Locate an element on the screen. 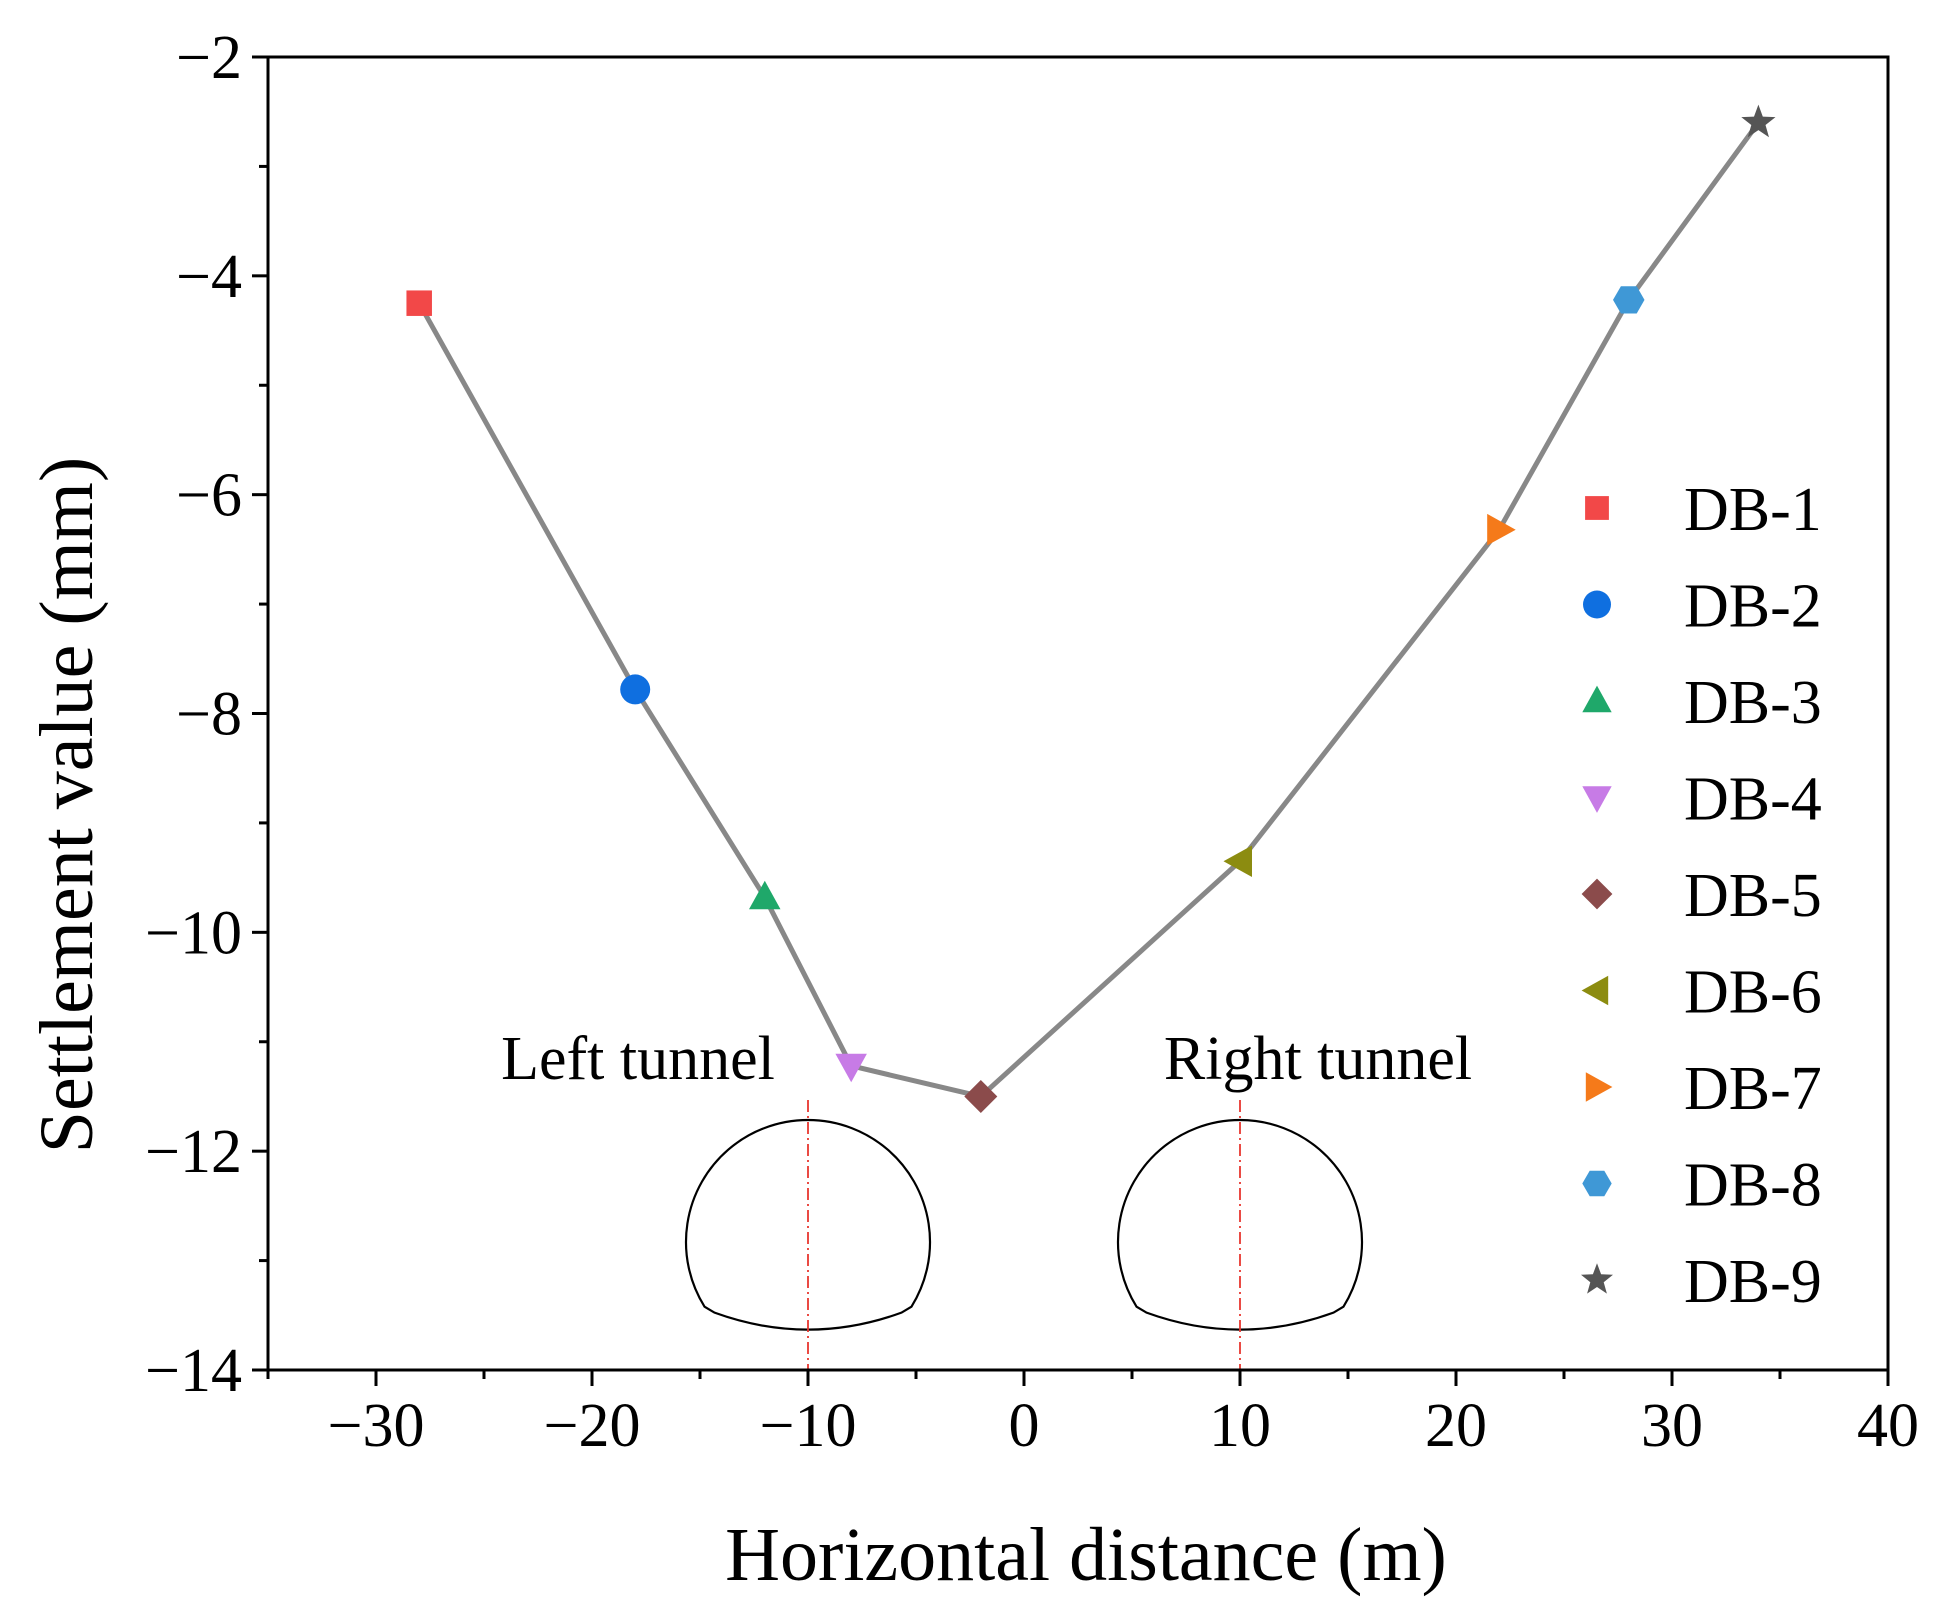  y-tick-label: −4 is located at coordinates (209, 277).